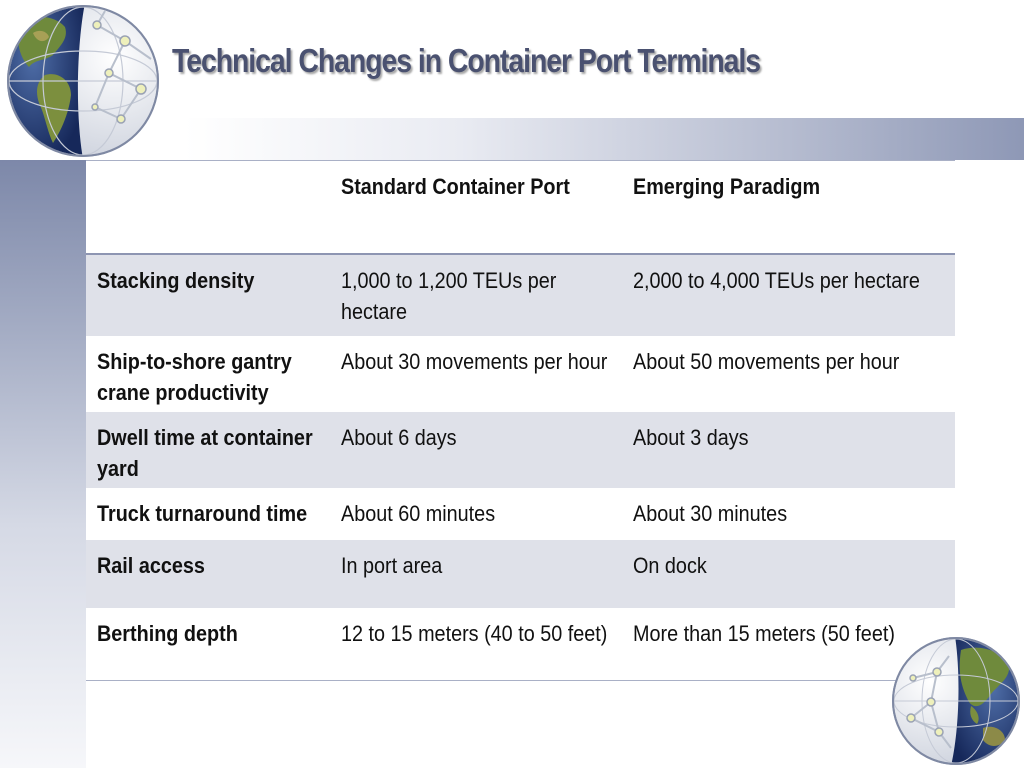 The image size is (1024, 768). I want to click on row-label: Rail access, so click(208, 574).